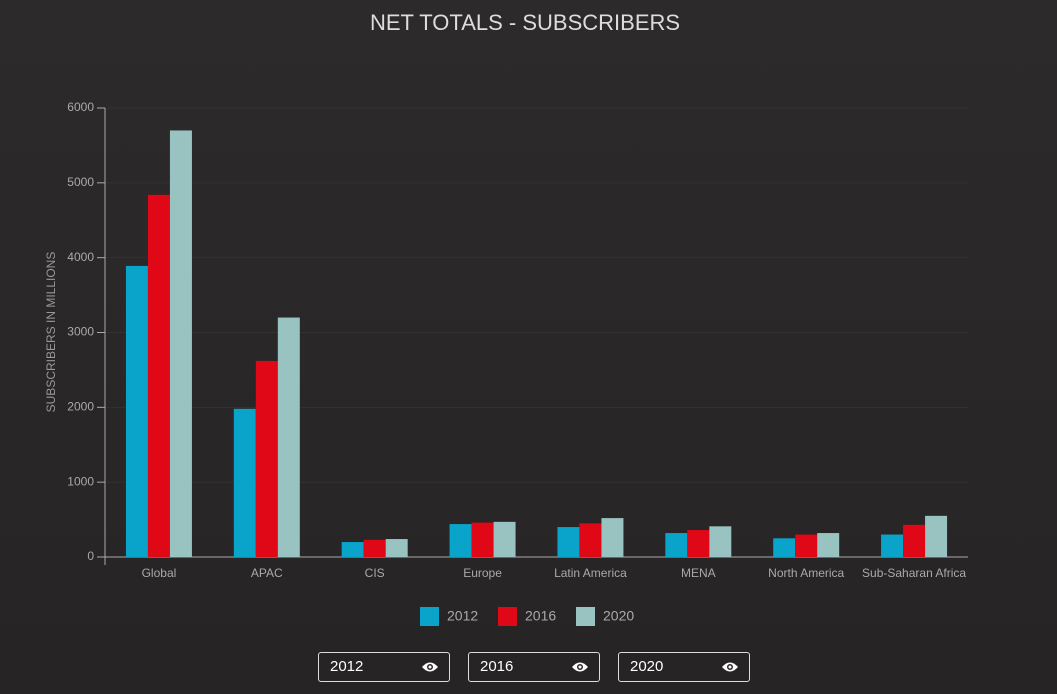 The height and width of the screenshot is (694, 1057). Describe the element at coordinates (684, 667) in the screenshot. I see `toggle-button: 2020` at that location.